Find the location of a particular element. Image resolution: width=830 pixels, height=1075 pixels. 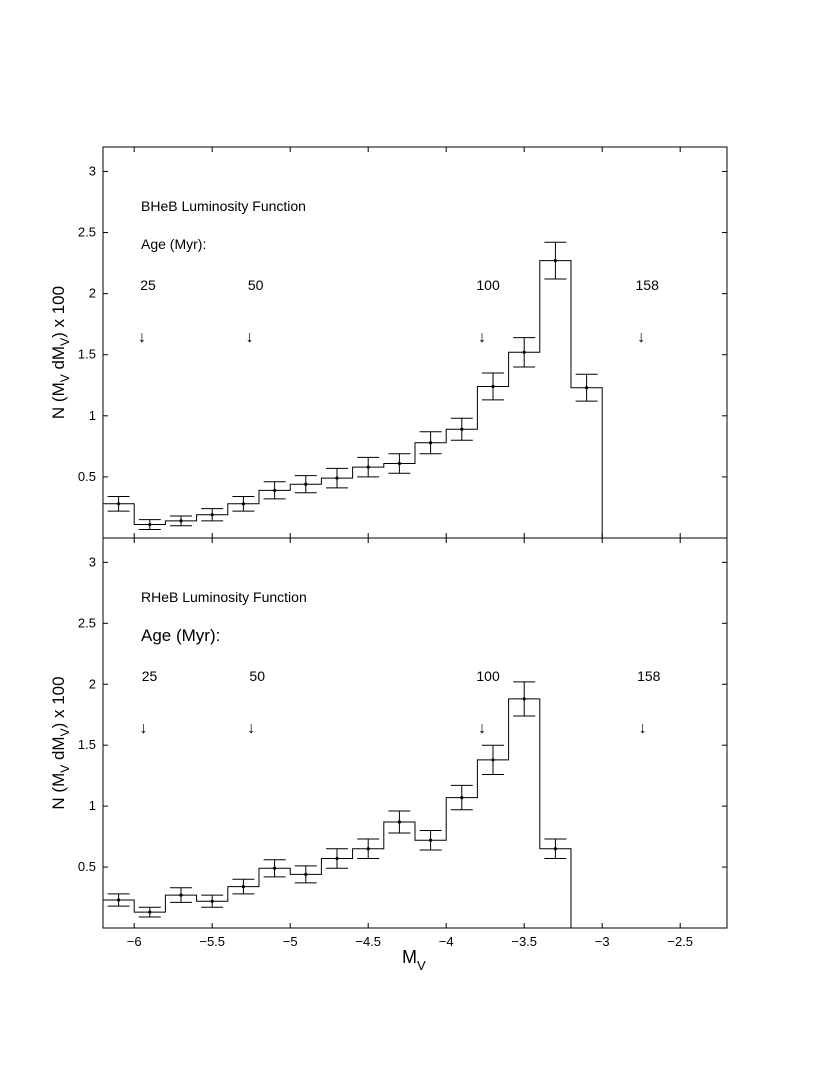

panel-title: RHeB Luminosity Function is located at coordinates (224, 597).